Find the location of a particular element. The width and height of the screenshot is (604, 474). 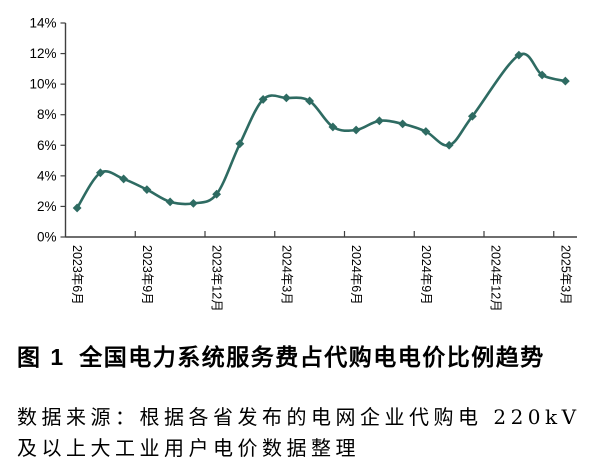

y-axis-tick-label: 14% is located at coordinates (42, 23).